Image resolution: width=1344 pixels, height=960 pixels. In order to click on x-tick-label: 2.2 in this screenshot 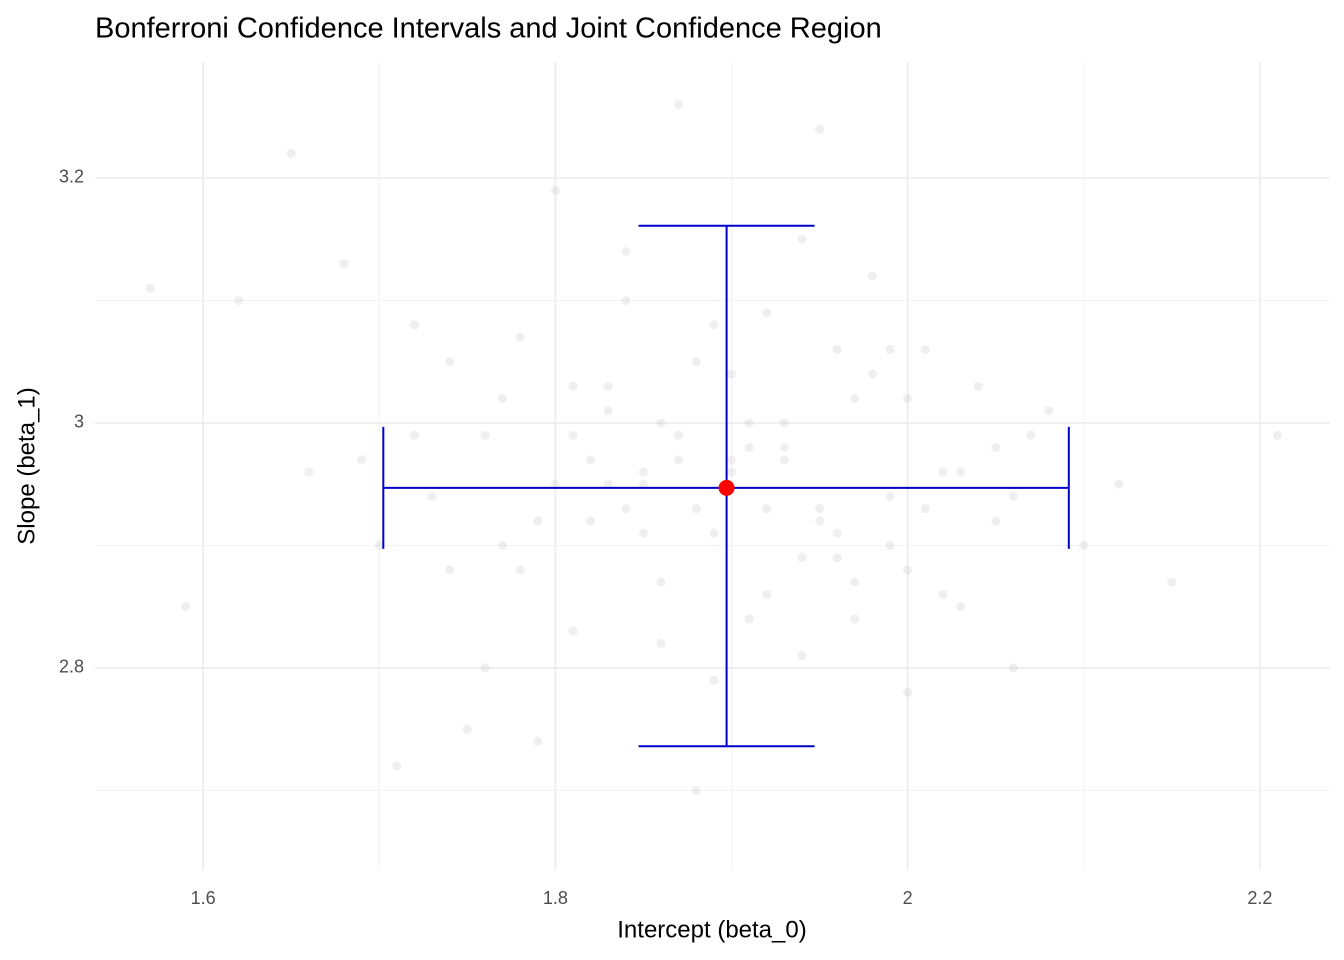, I will do `click(1259, 898)`.